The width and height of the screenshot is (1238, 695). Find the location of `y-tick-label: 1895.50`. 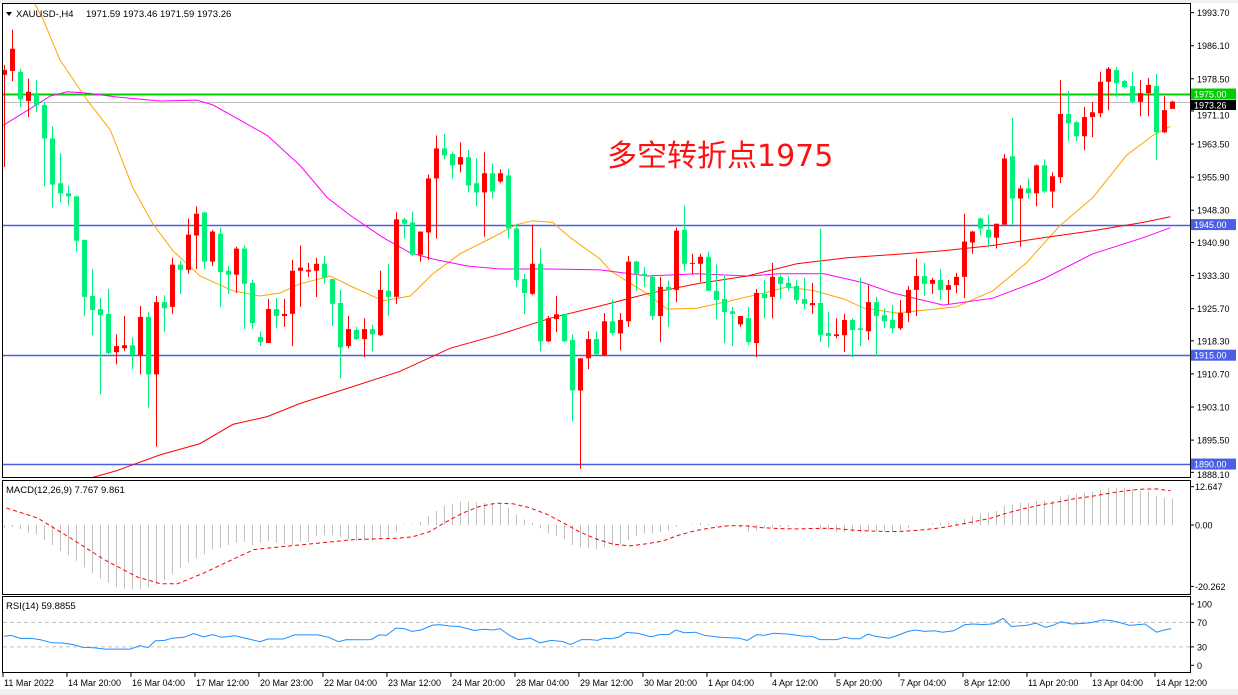

y-tick-label: 1895.50 is located at coordinates (1213, 441).